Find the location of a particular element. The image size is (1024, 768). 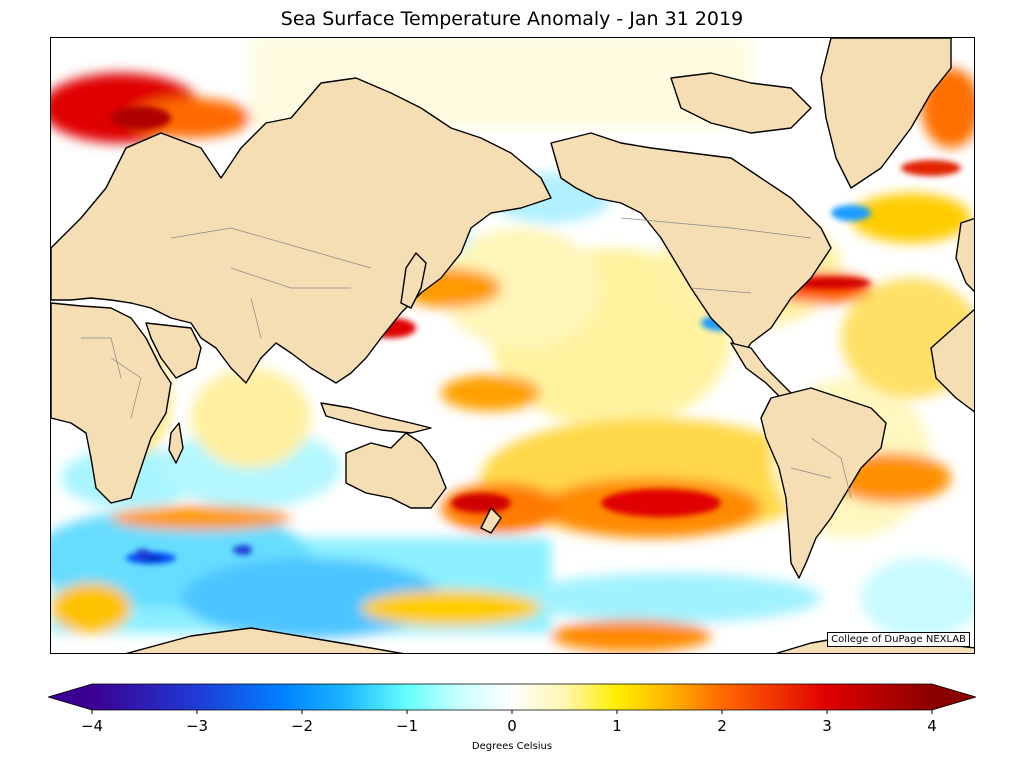

colorbar-tick-label: 0 is located at coordinates (512, 726).